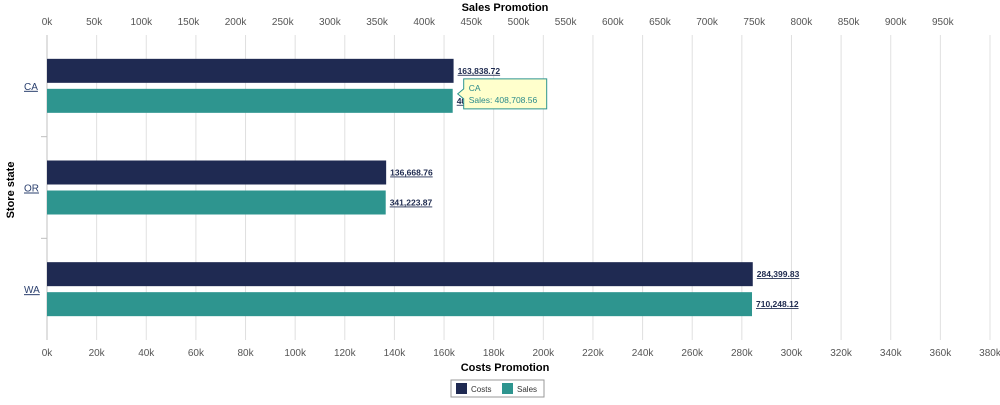 This screenshot has height=405, width=1000. What do you see at coordinates (742, 353) in the screenshot?
I see `bottom-tick-label: 280k` at bounding box center [742, 353].